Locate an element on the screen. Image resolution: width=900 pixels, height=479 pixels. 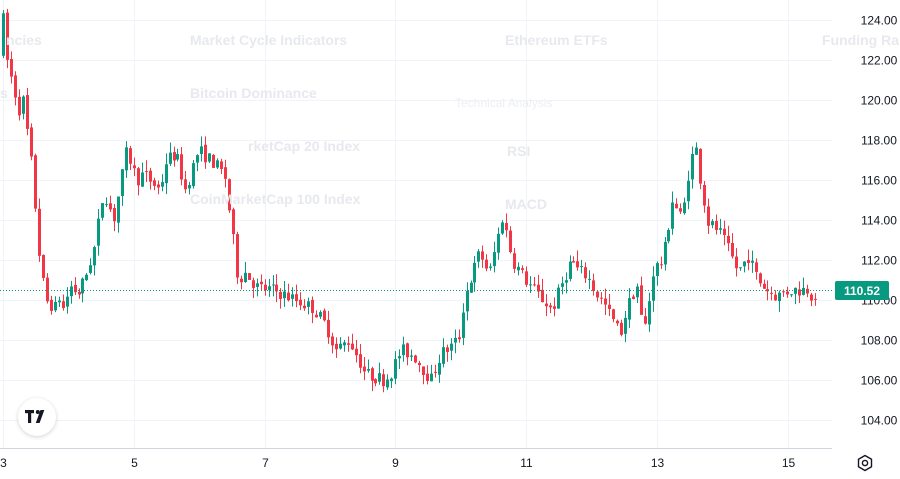
x-tick-label: 3 is located at coordinates (3, 463).